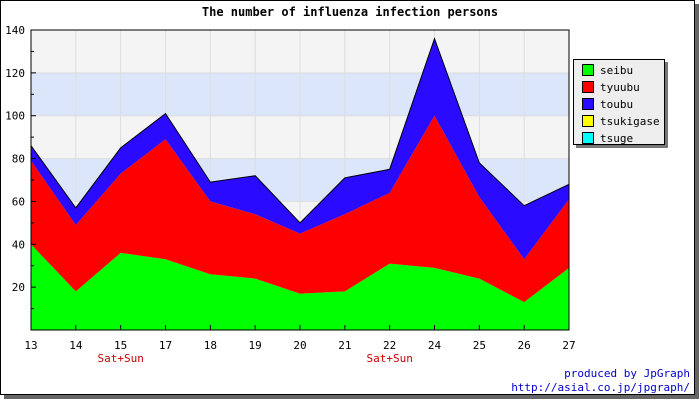 The image size is (700, 405). What do you see at coordinates (627, 373) in the screenshot?
I see `credits-line1: produced by JpGraph` at bounding box center [627, 373].